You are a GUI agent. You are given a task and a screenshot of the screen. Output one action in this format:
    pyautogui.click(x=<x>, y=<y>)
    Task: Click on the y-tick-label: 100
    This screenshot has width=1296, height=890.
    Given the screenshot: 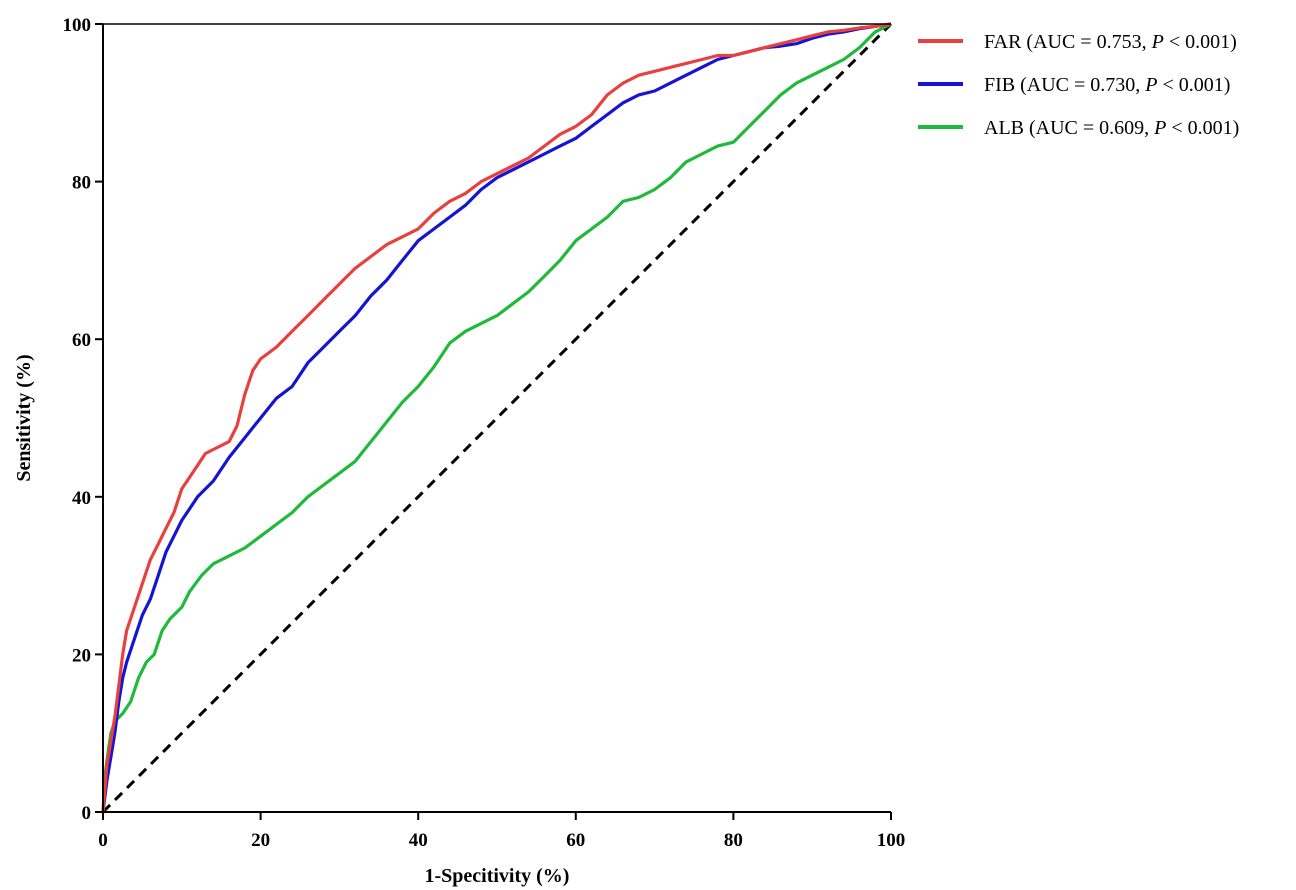 What is the action you would take?
    pyautogui.click(x=77, y=25)
    